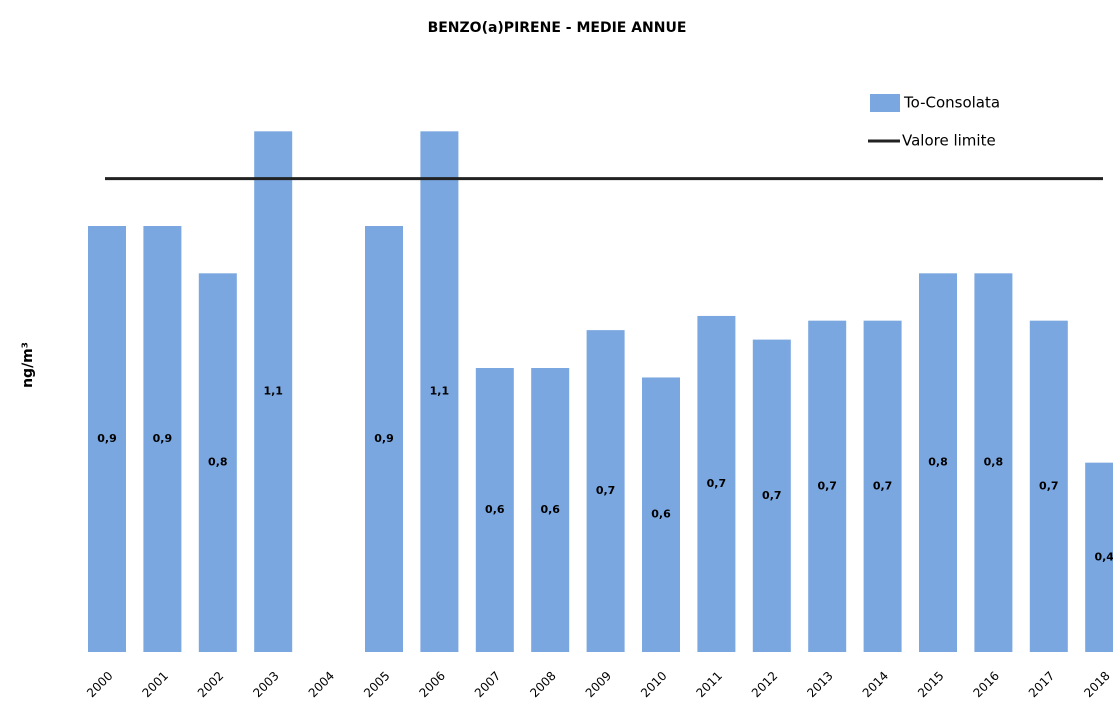 The height and width of the screenshot is (709, 1113). I want to click on y-axis-label: ng/m³, so click(28, 365).